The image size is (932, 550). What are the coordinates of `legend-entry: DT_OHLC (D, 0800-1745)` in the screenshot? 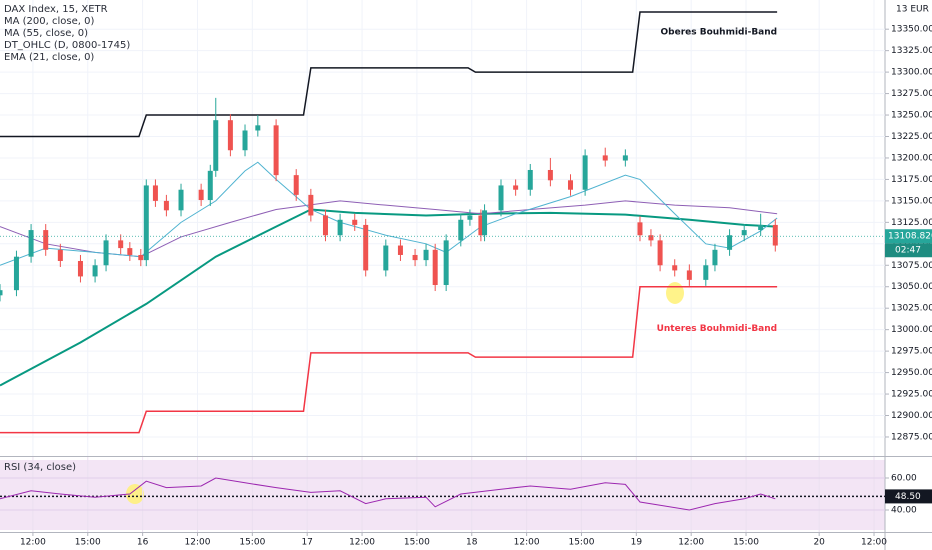 It's located at (67, 45).